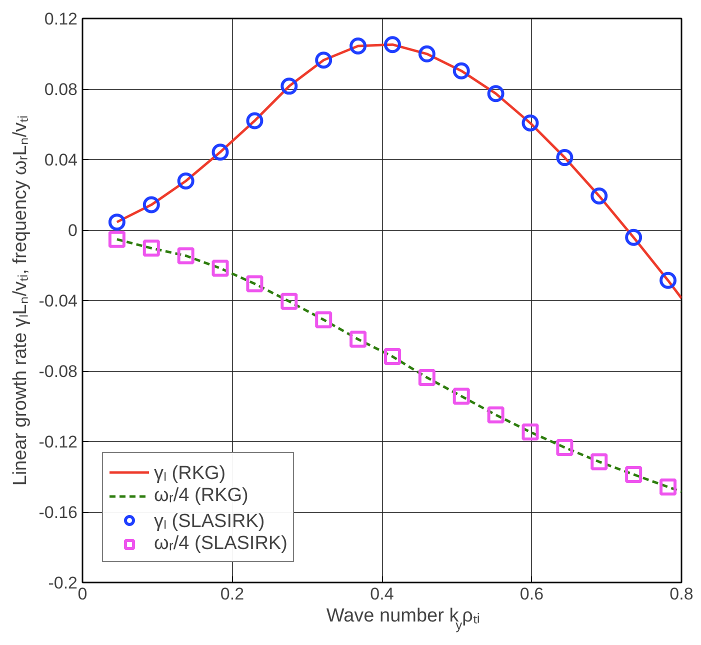 The width and height of the screenshot is (701, 645). Describe the element at coordinates (61, 89) in the screenshot. I see `y-tick-label: 0.08` at that location.